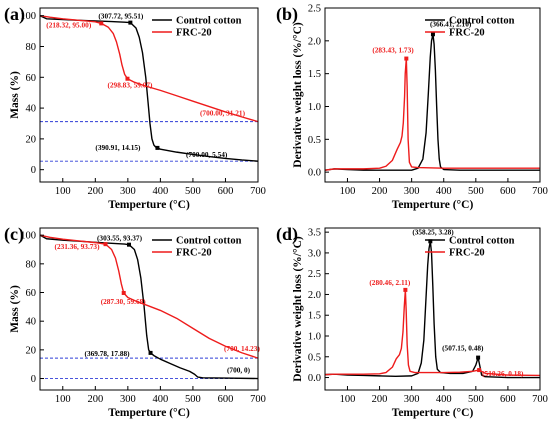  Describe the element at coordinates (314, 253) in the screenshot. I see `y-tick-label: 3.0` at that location.